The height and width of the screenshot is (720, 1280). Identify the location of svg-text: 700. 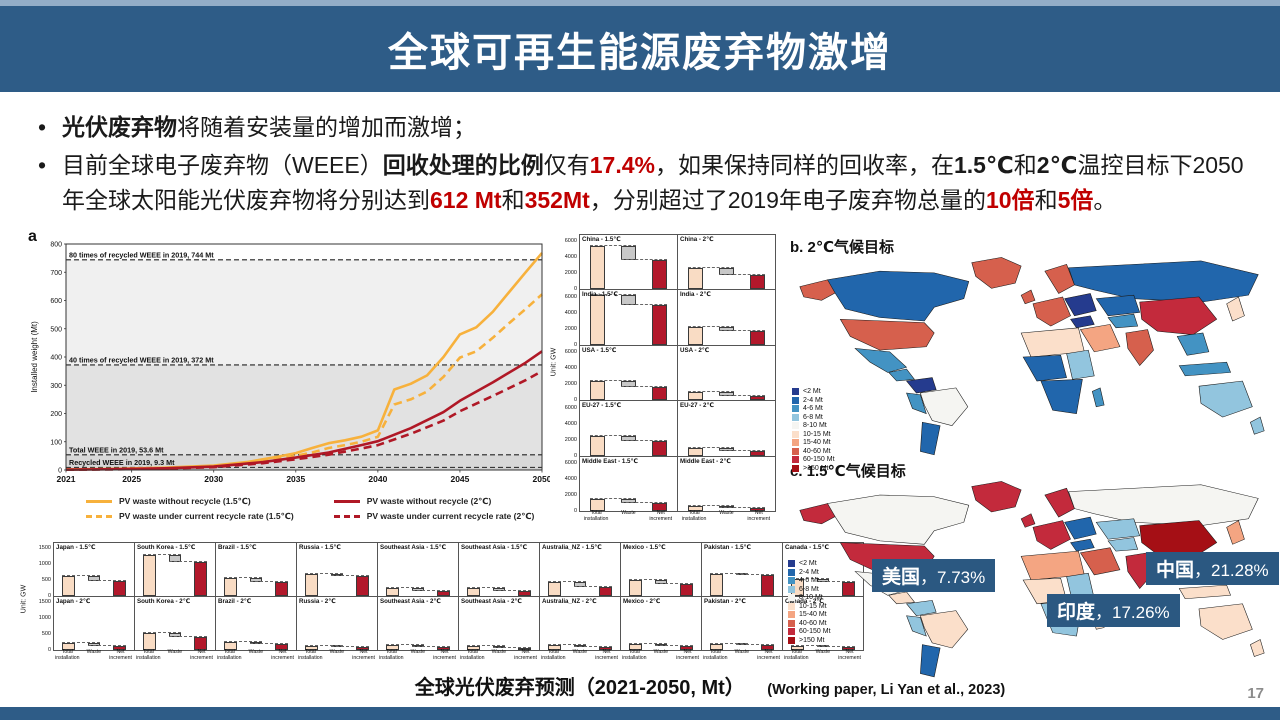
(56, 273).